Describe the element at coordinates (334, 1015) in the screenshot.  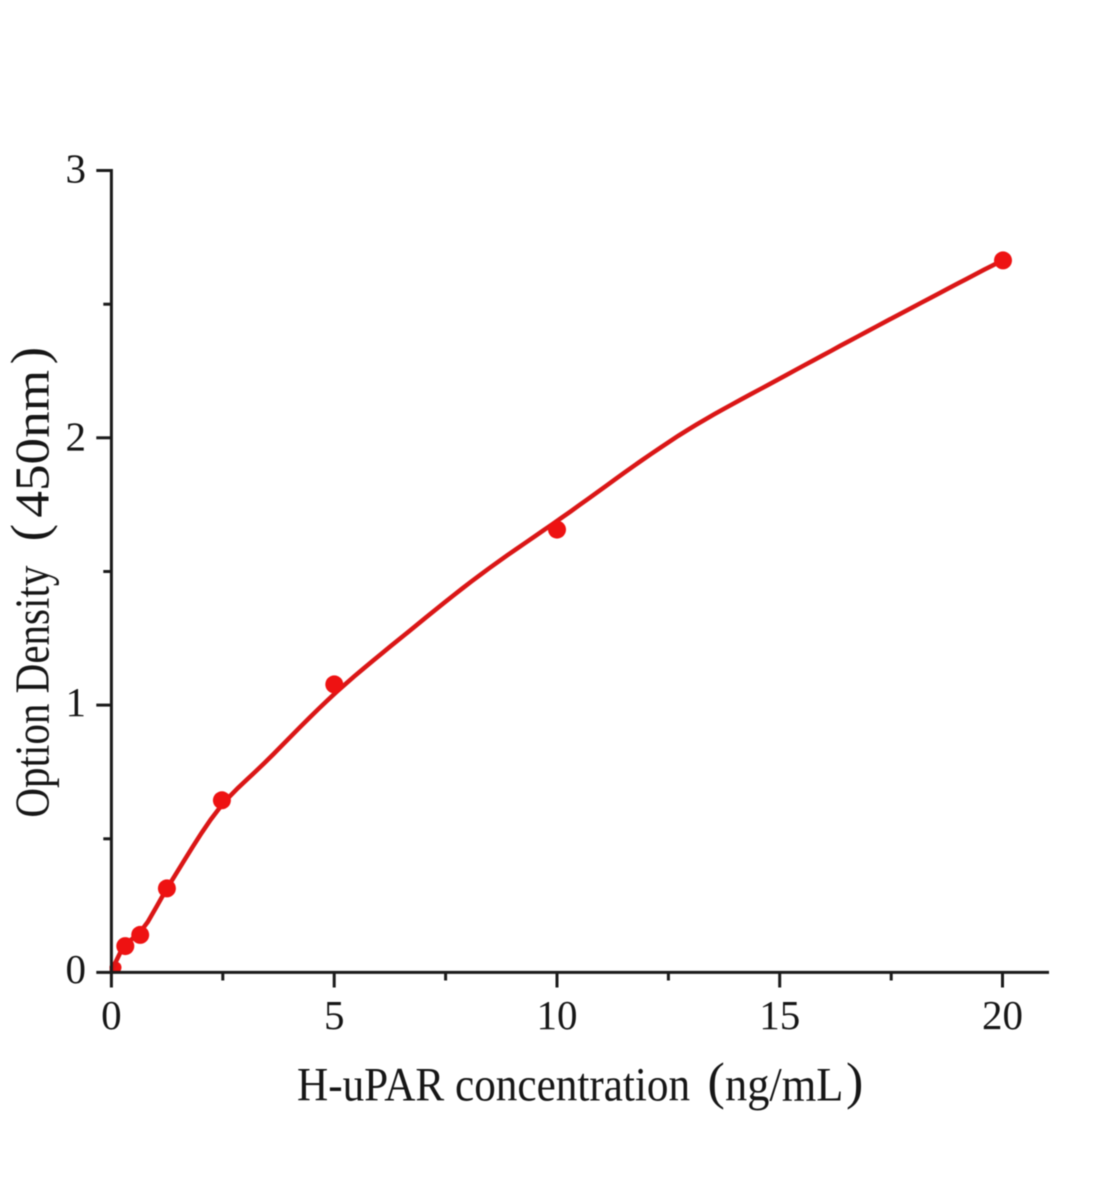
I see `svg-text: 5` at that location.